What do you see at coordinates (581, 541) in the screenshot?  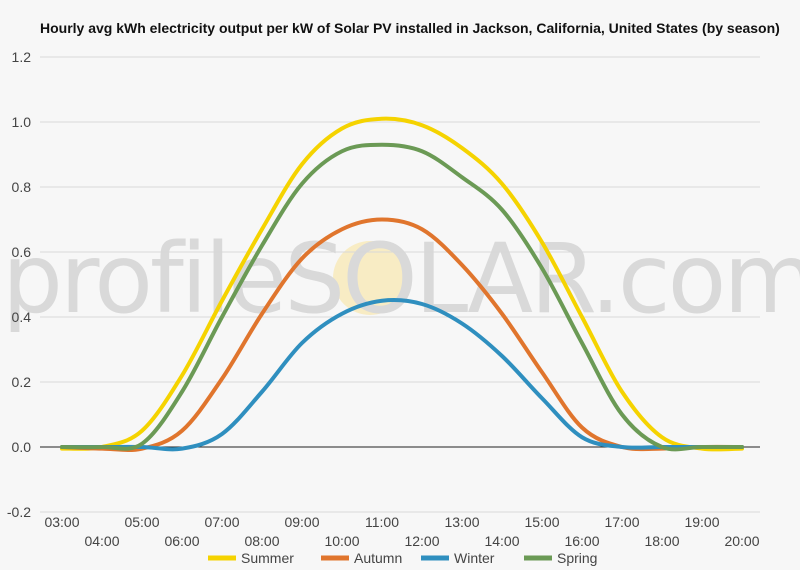 I see `x-tick-label: 16:00` at bounding box center [581, 541].